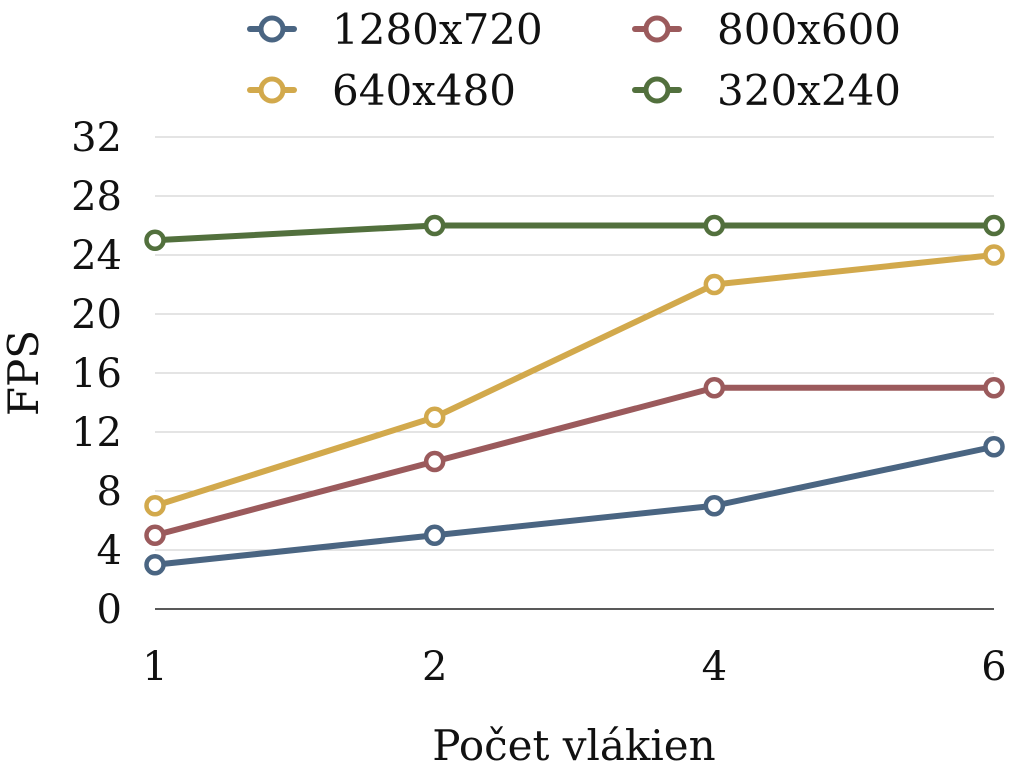  Describe the element at coordinates (424, 90) in the screenshot. I see `legend-label: 640x480` at that location.